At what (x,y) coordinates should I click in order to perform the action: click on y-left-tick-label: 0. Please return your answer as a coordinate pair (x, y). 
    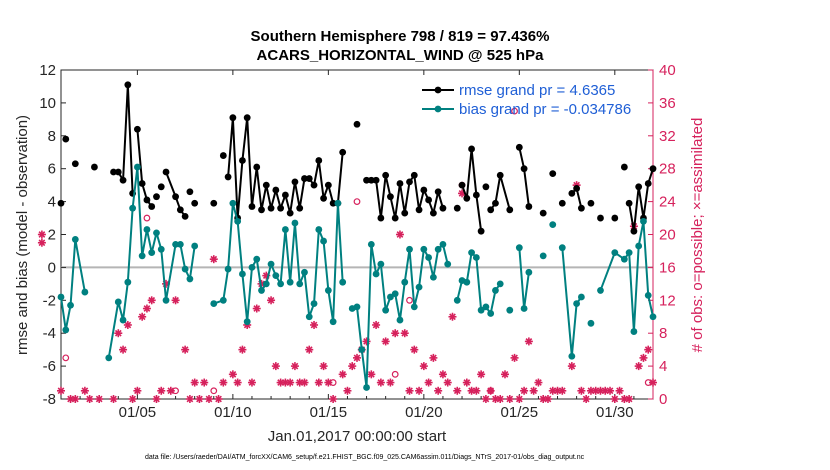
    Looking at the image, I should click on (52, 267).